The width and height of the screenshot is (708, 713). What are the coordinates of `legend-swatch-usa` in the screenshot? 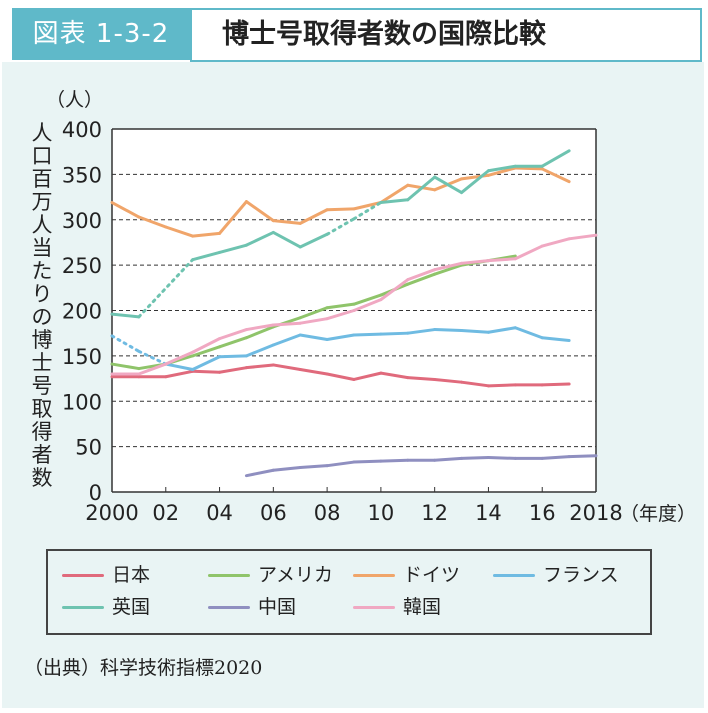 It's located at (229, 575).